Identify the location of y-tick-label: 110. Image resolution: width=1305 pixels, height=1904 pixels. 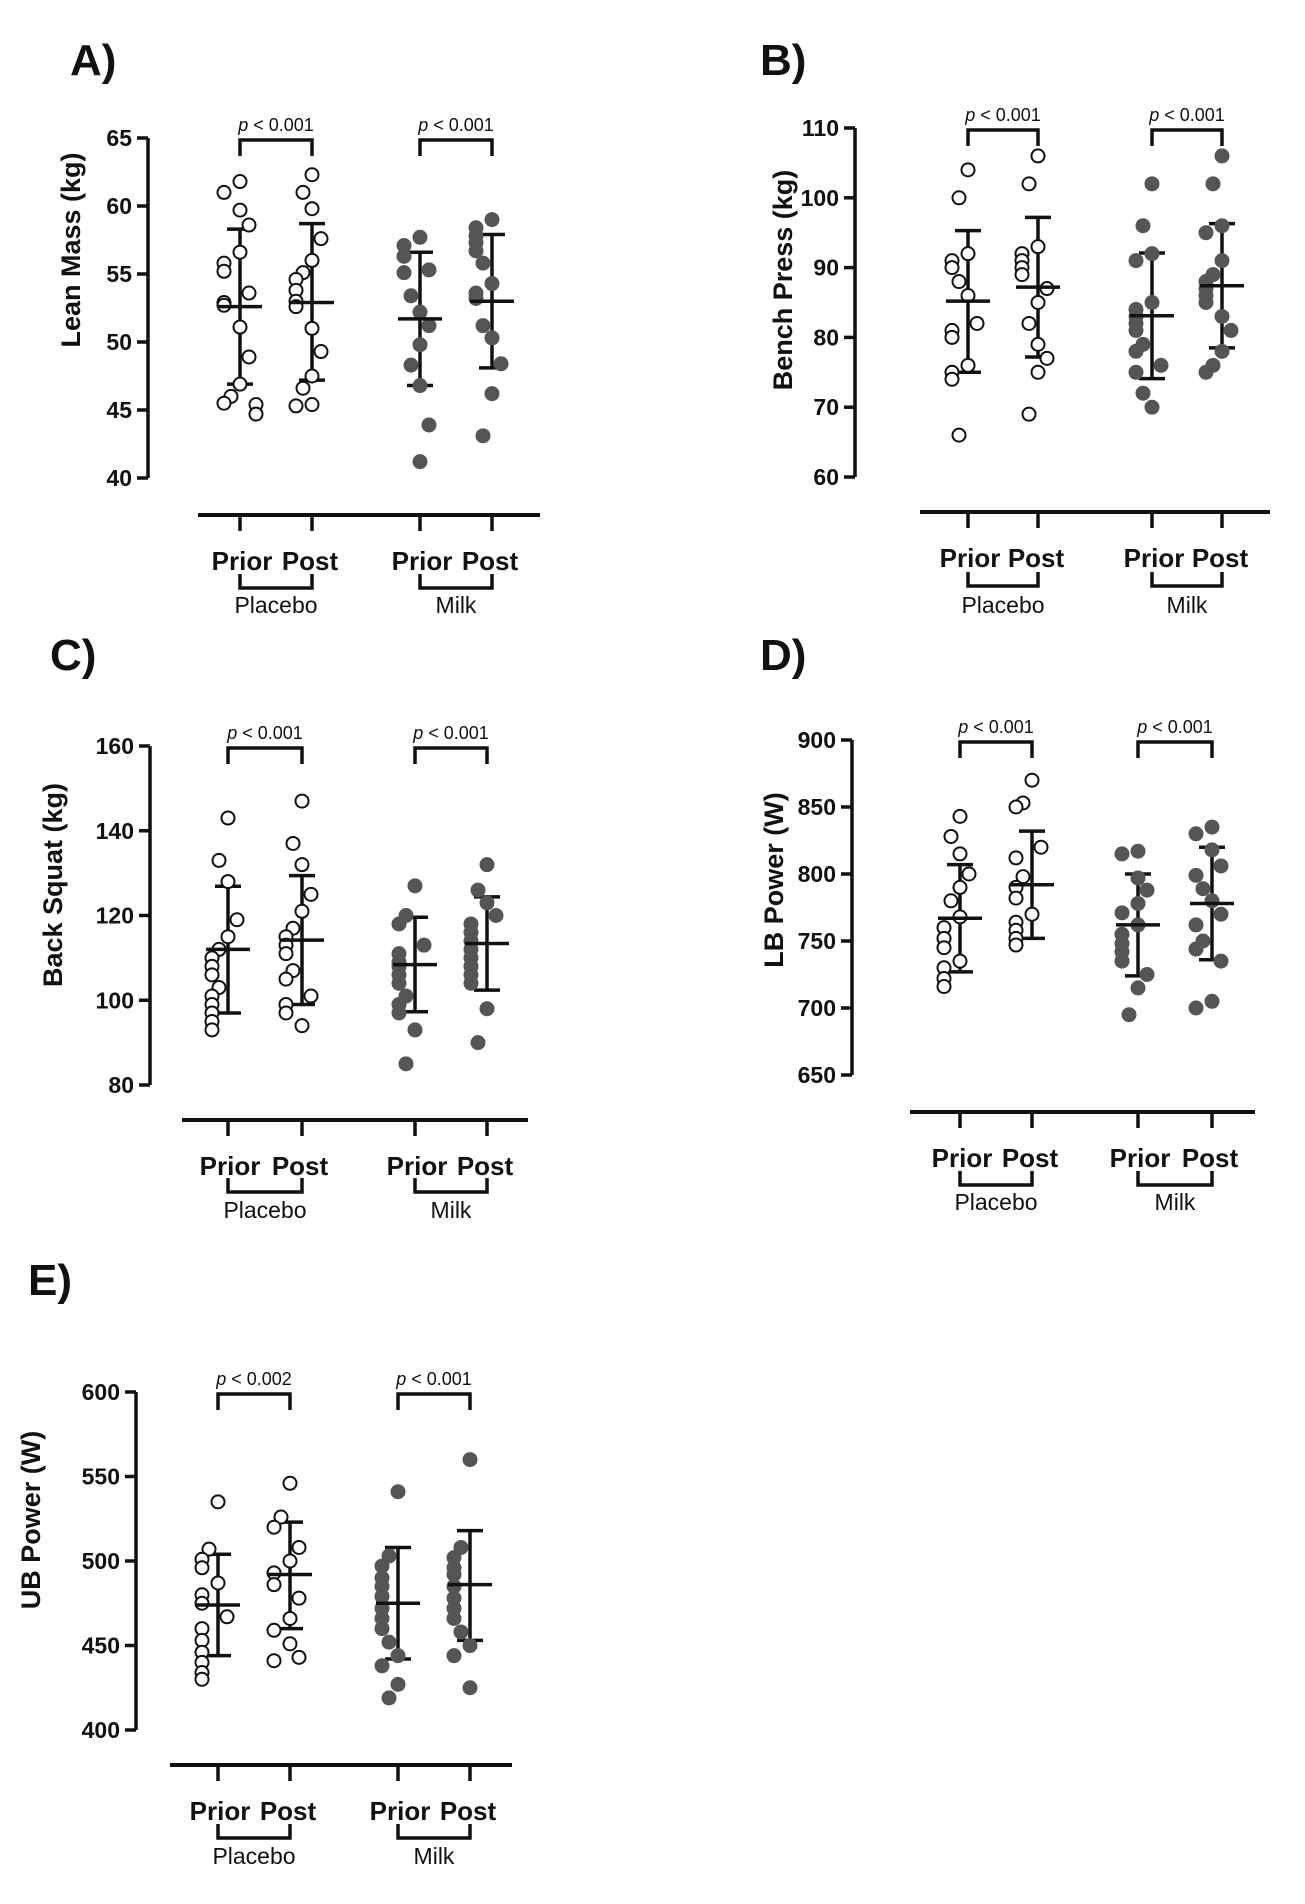
(820, 128).